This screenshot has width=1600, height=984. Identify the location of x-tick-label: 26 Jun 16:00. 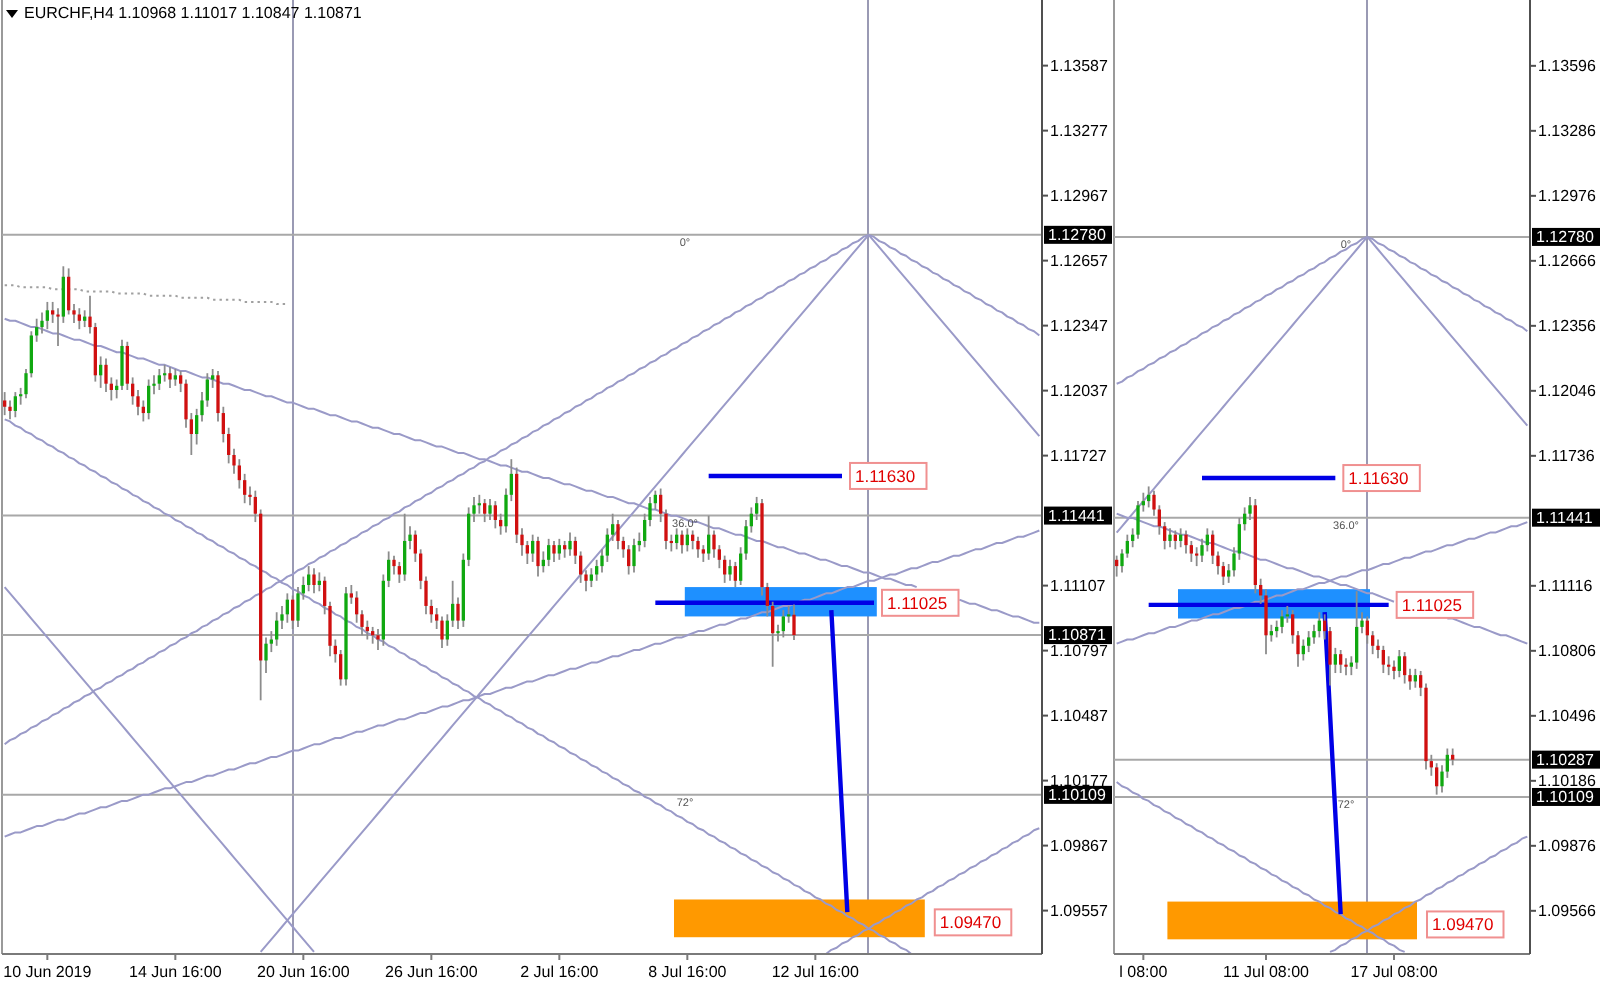
(432, 972).